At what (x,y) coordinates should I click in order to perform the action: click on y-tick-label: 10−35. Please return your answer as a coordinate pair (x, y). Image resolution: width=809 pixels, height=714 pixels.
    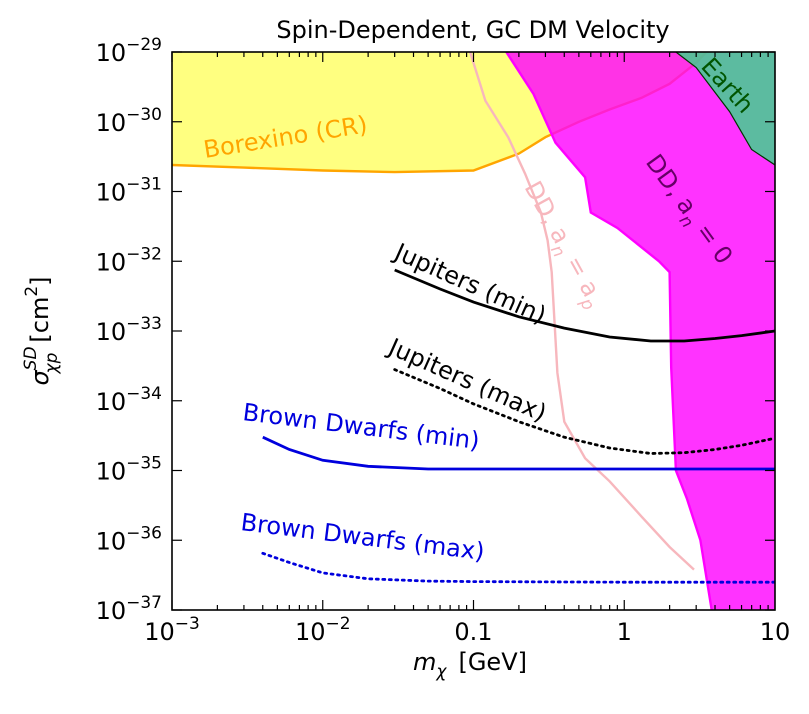
    Looking at the image, I should click on (129, 470).